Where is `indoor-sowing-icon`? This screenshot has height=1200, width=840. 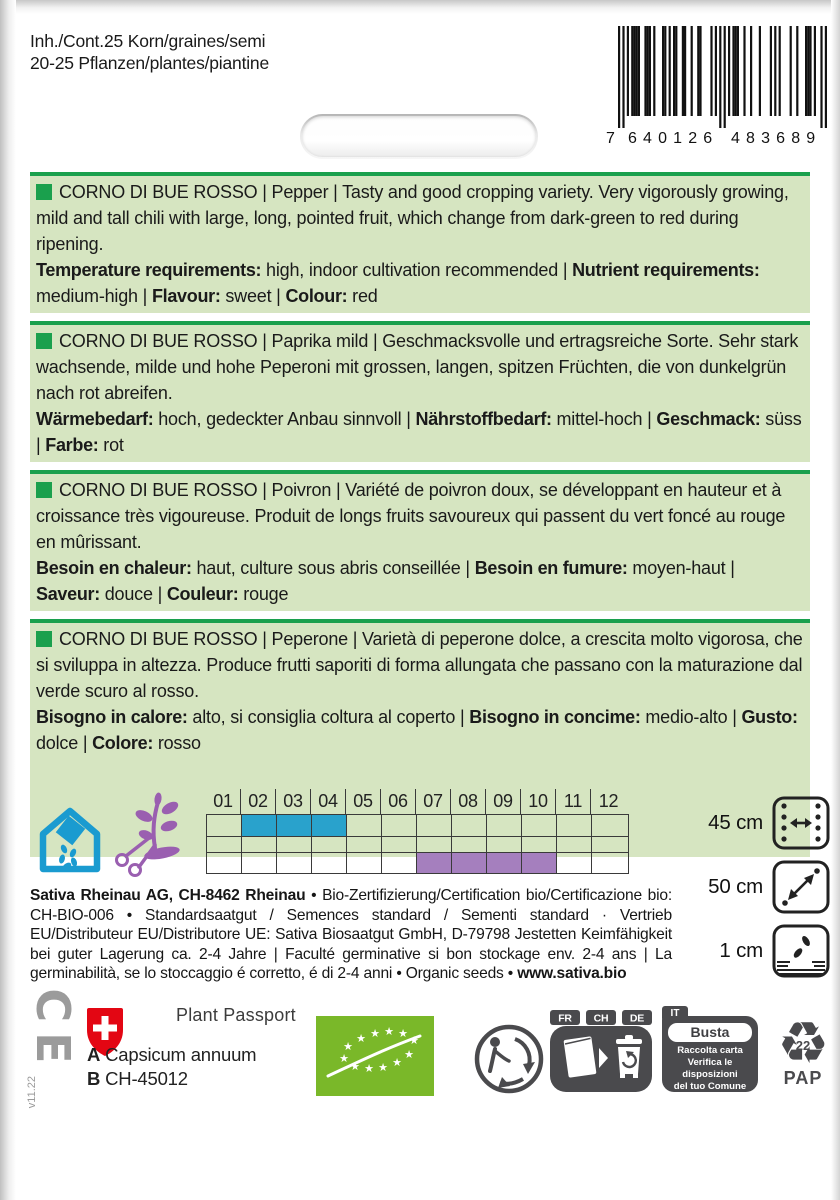
indoor-sowing-icon is located at coordinates (70, 841).